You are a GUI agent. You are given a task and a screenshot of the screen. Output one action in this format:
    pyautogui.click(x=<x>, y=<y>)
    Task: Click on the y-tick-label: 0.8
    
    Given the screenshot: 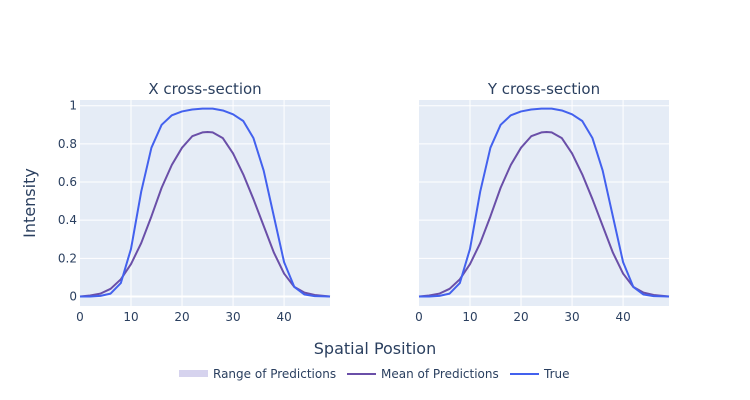 What is the action you would take?
    pyautogui.click(x=67, y=144)
    